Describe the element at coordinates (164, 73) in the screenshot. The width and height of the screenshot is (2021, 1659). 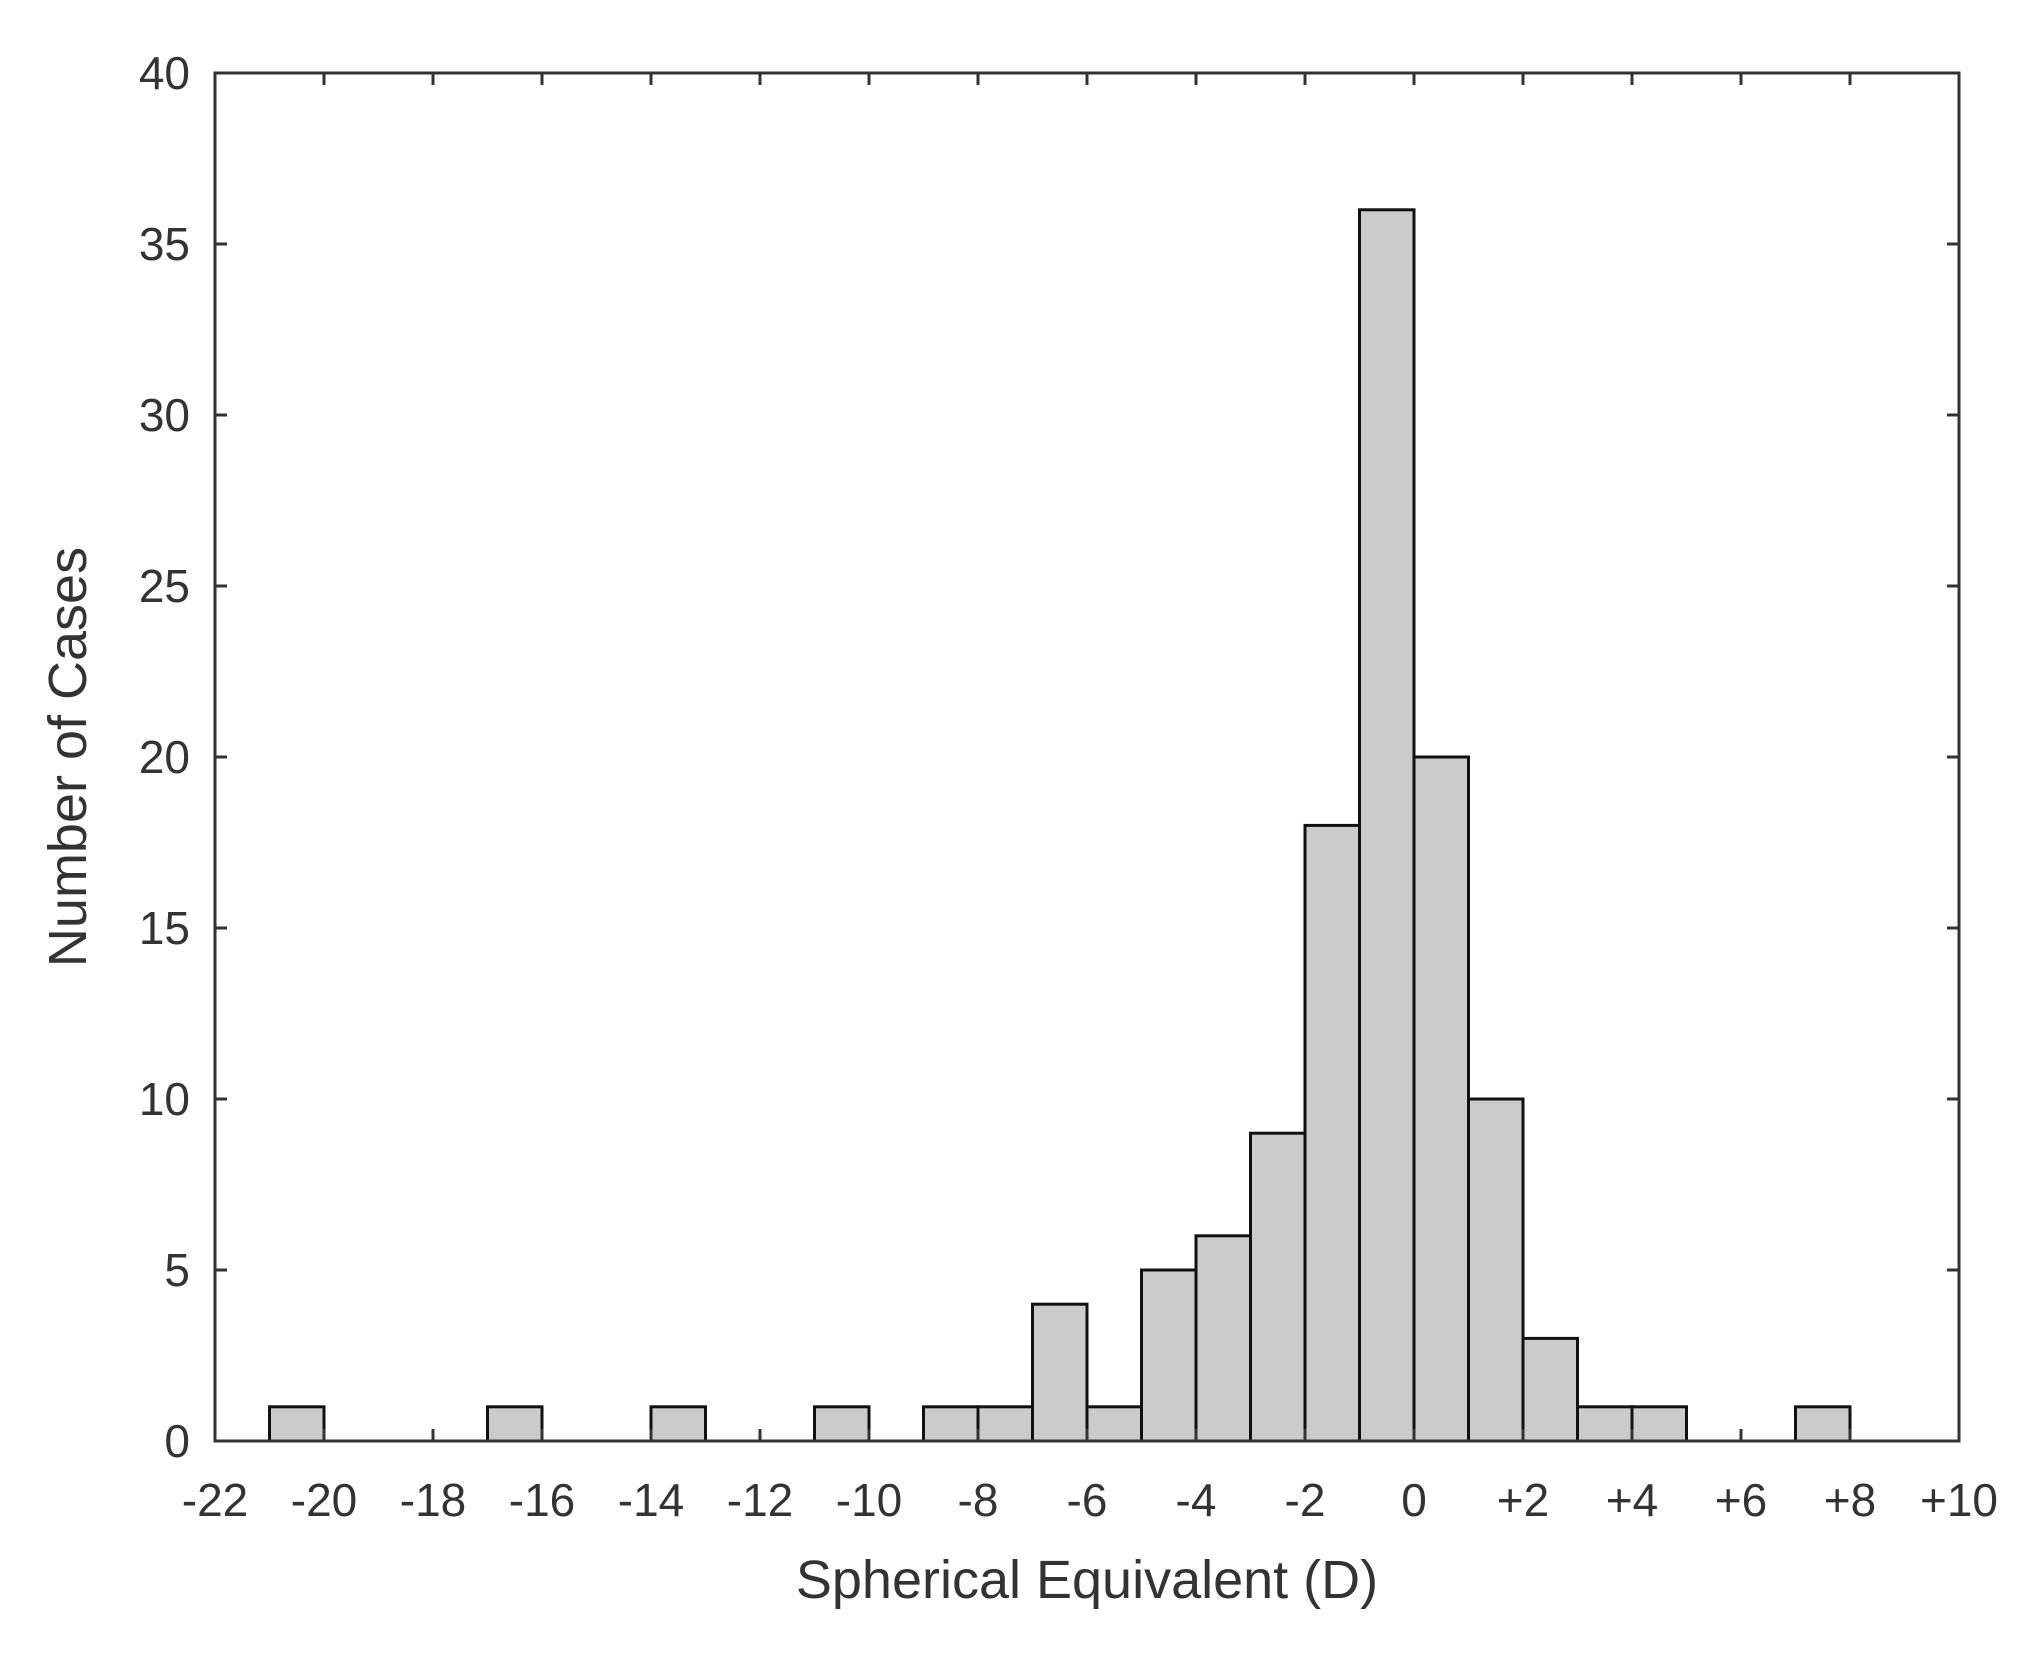
I see `y-tick-label: 40` at that location.